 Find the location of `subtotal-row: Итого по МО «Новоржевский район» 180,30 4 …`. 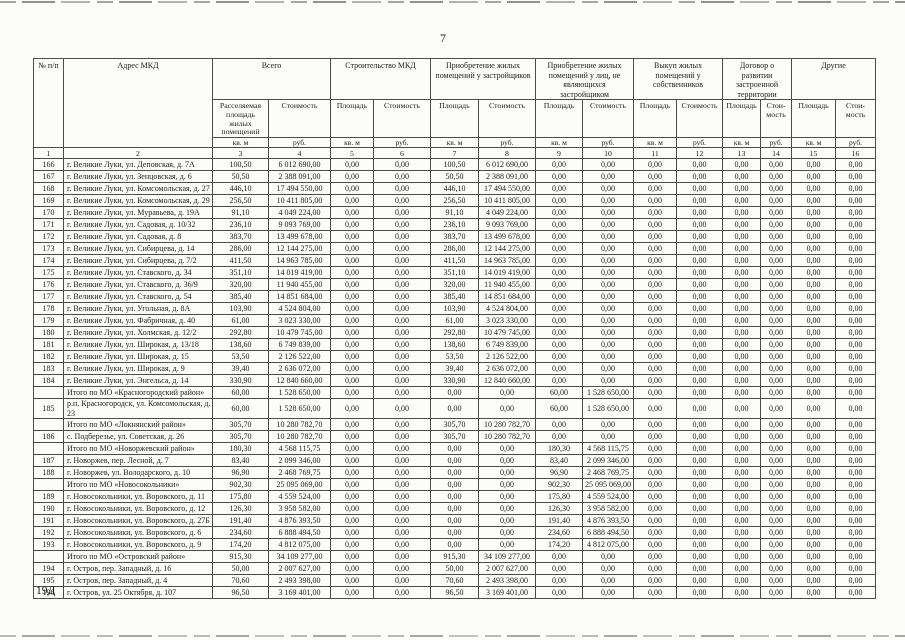

subtotal-row: Итого по МО «Новоржевский район» 180,30 4 … is located at coordinates (455, 449).